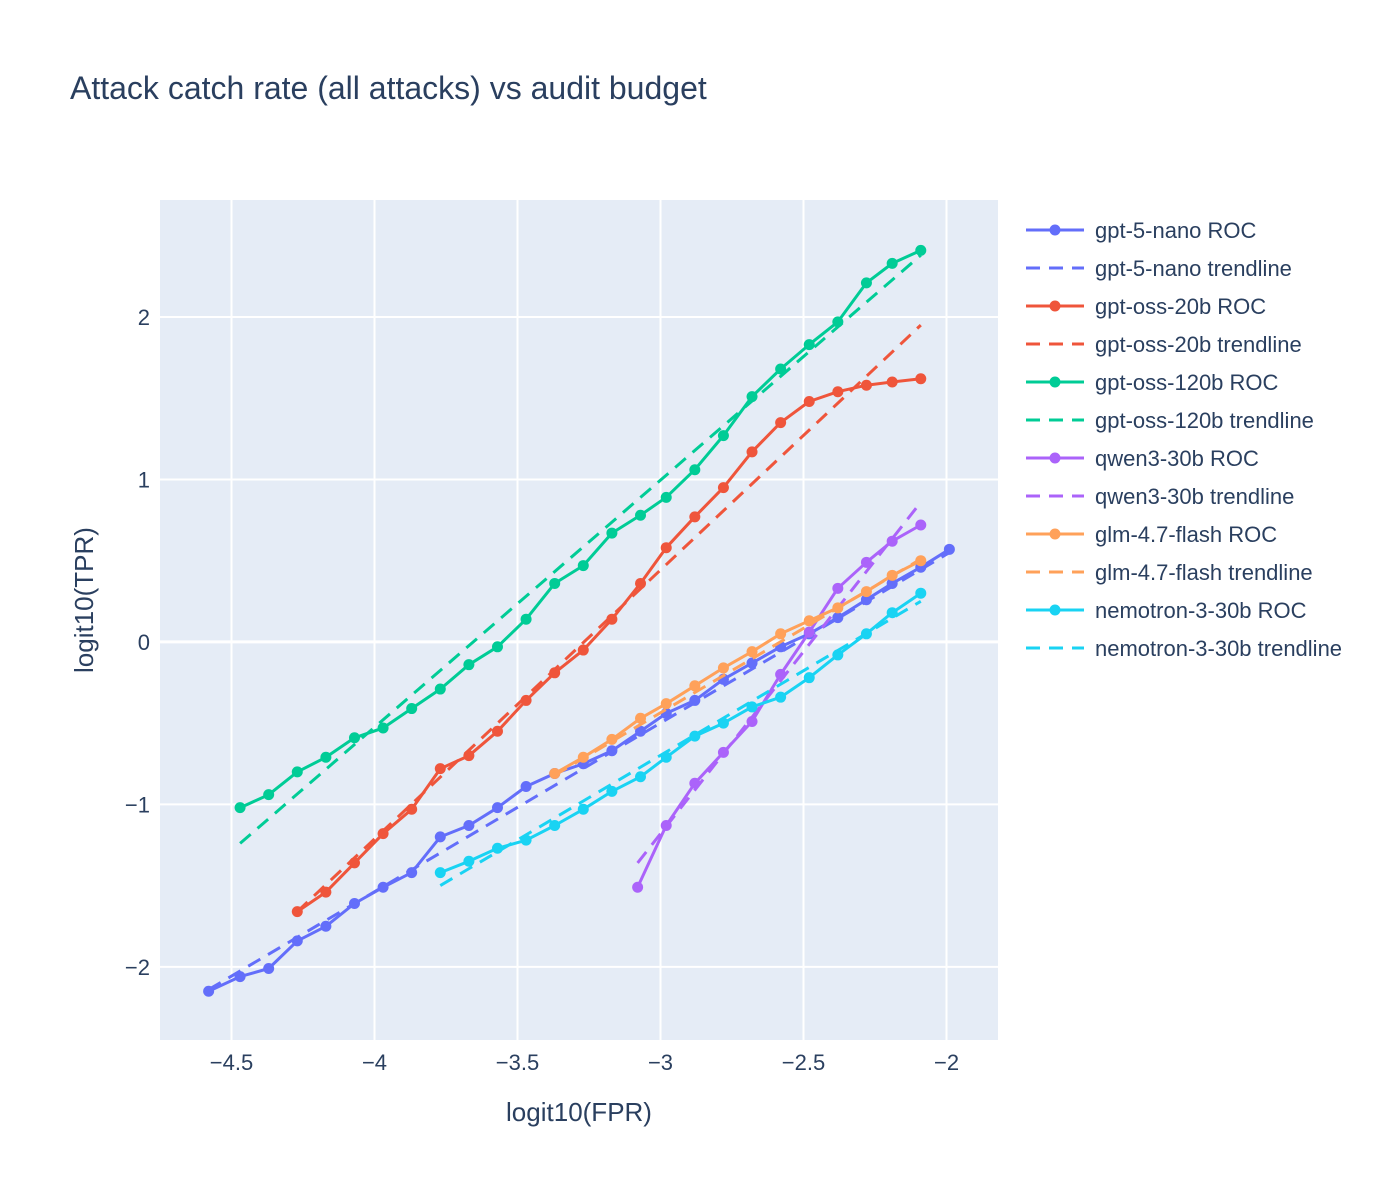 The image size is (1400, 1200). I want to click on legend-item-glm-4-7-flash-trendline: glm-4.7-flash trendline, so click(1169, 572).